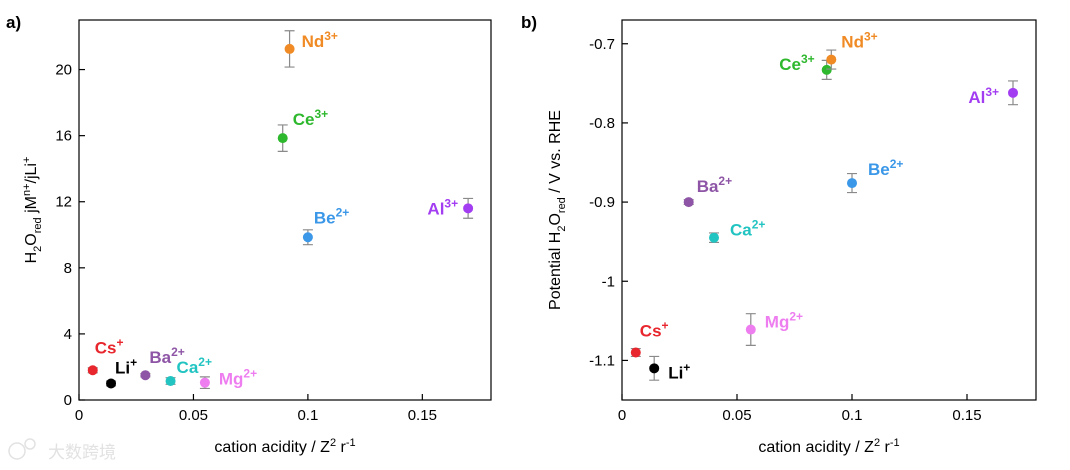 The height and width of the screenshot is (470, 1070). What do you see at coordinates (284, 446) in the screenshot?
I see `panel-a-x-axis-label: cation acidity / Z2 r-1` at bounding box center [284, 446].